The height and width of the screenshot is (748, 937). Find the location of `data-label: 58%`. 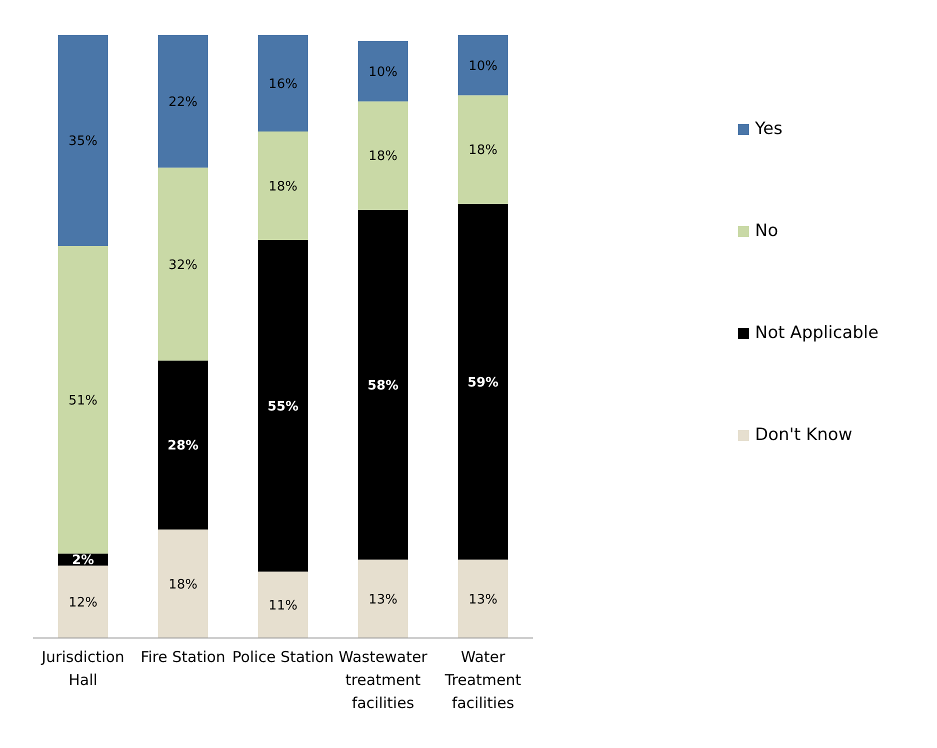

data-label: 58% is located at coordinates (383, 386).